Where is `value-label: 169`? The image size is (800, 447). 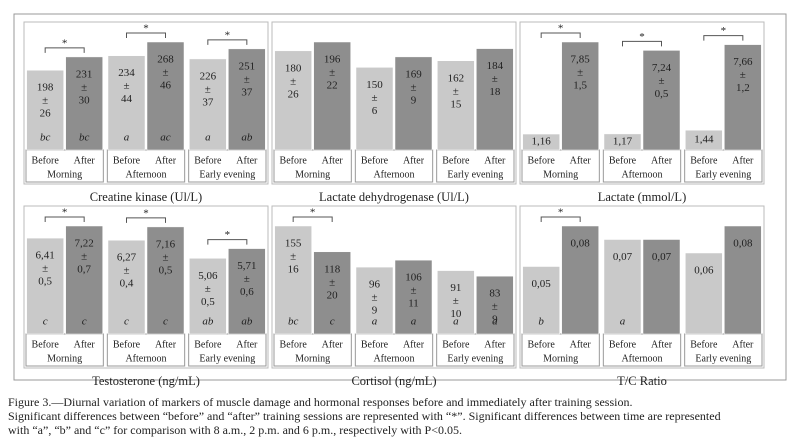
value-label: 169 is located at coordinates (413, 74).